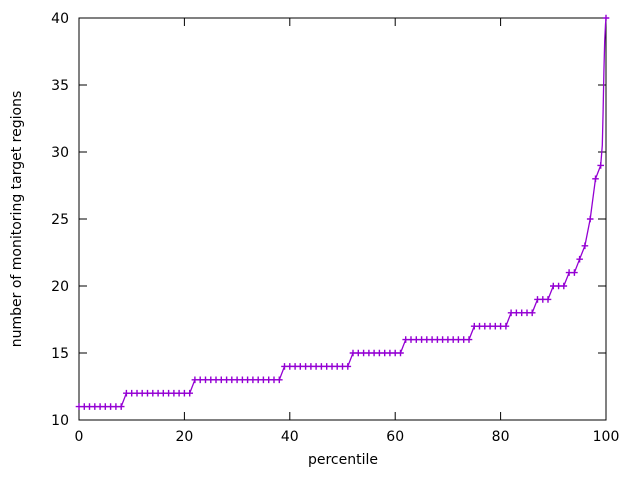 This screenshot has width=640, height=480. What do you see at coordinates (501, 437) in the screenshot?
I see `x-tick-label: 80` at bounding box center [501, 437].